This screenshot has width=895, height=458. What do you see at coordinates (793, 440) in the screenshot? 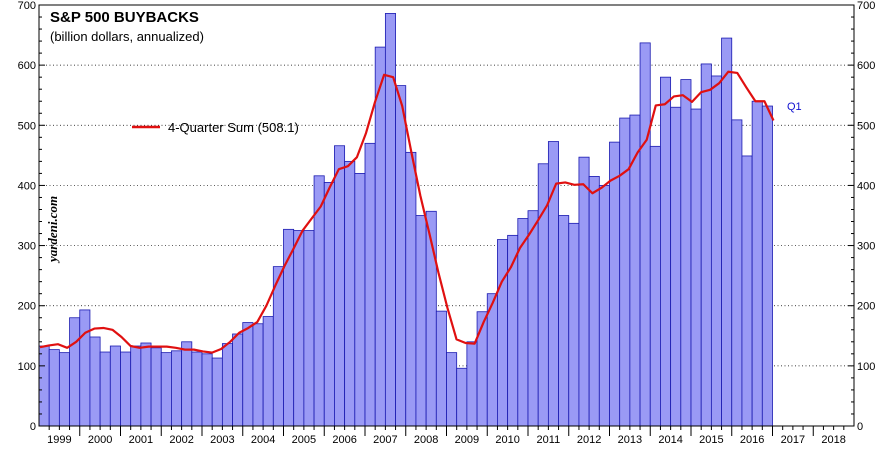
I see `x-tick-label: 2017` at bounding box center [793, 440].